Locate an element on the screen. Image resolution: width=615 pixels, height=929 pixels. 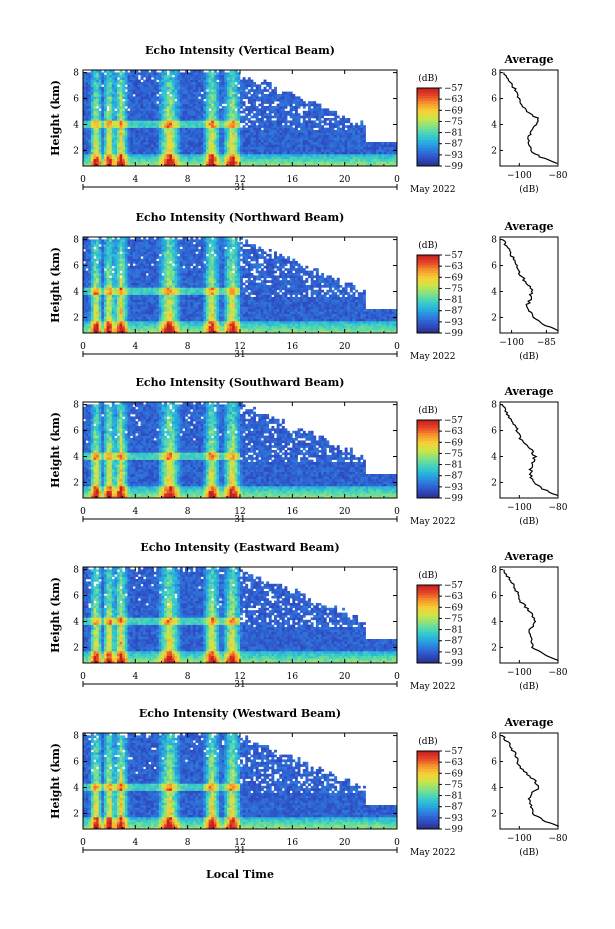
date-day-label: 31 is located at coordinates (239, 188).